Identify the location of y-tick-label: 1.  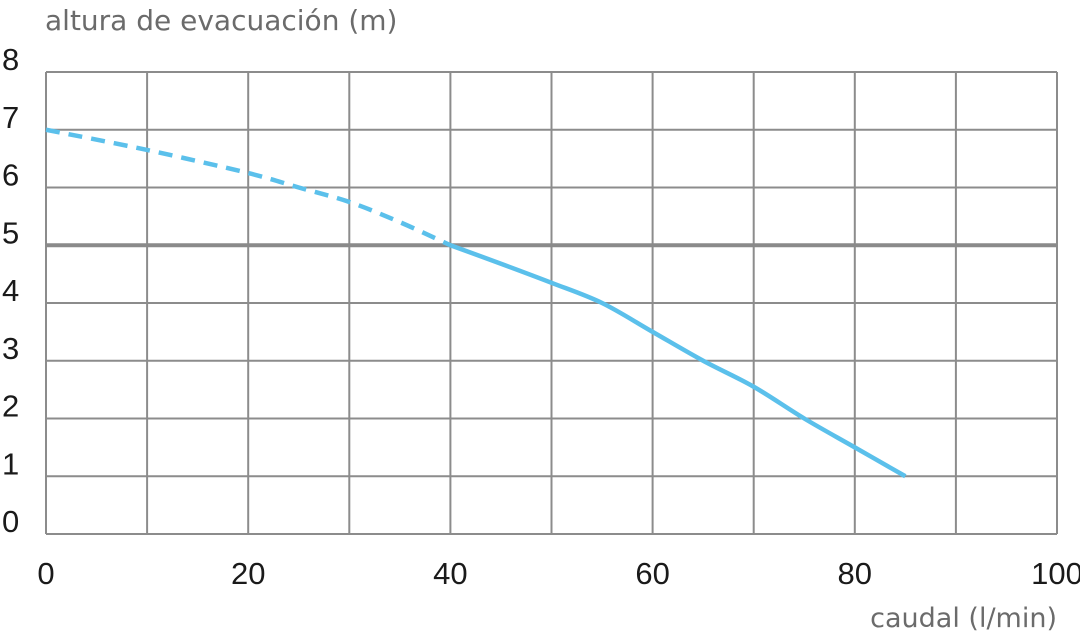
(10, 463).